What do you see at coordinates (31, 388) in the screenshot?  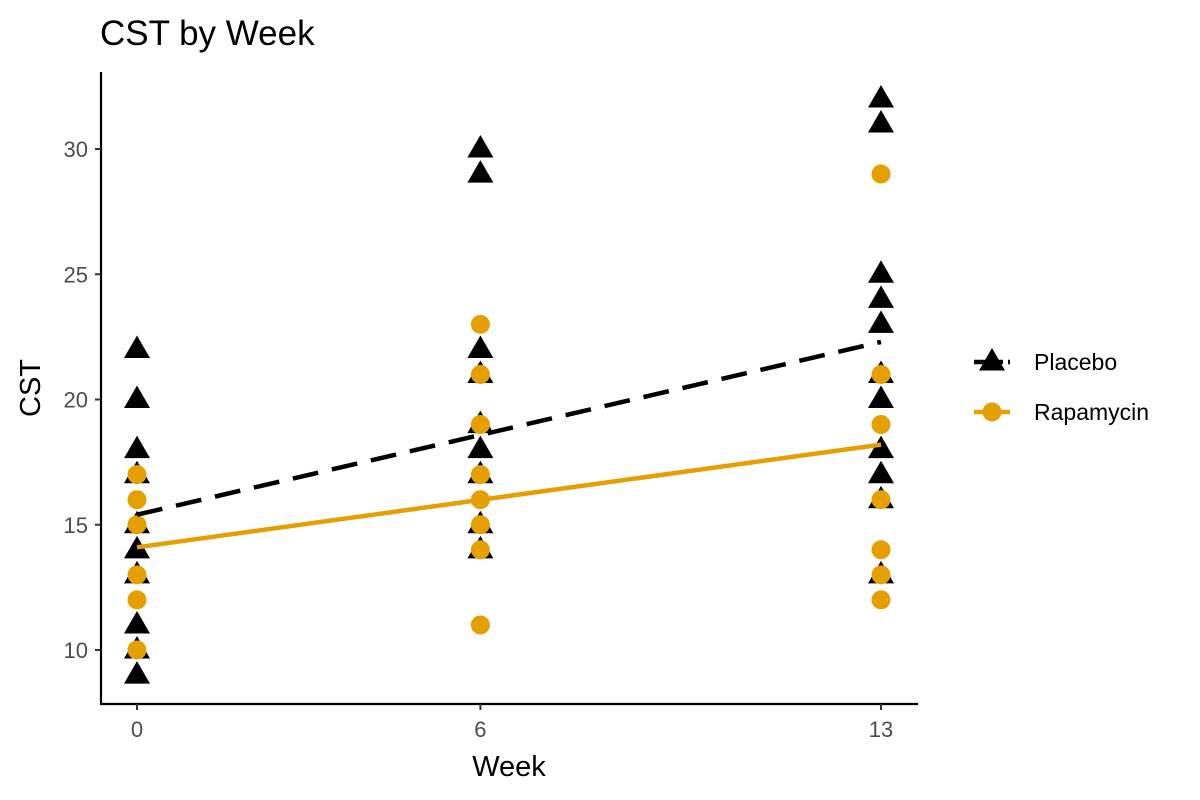 I see `y-axis-title: CST` at bounding box center [31, 388].